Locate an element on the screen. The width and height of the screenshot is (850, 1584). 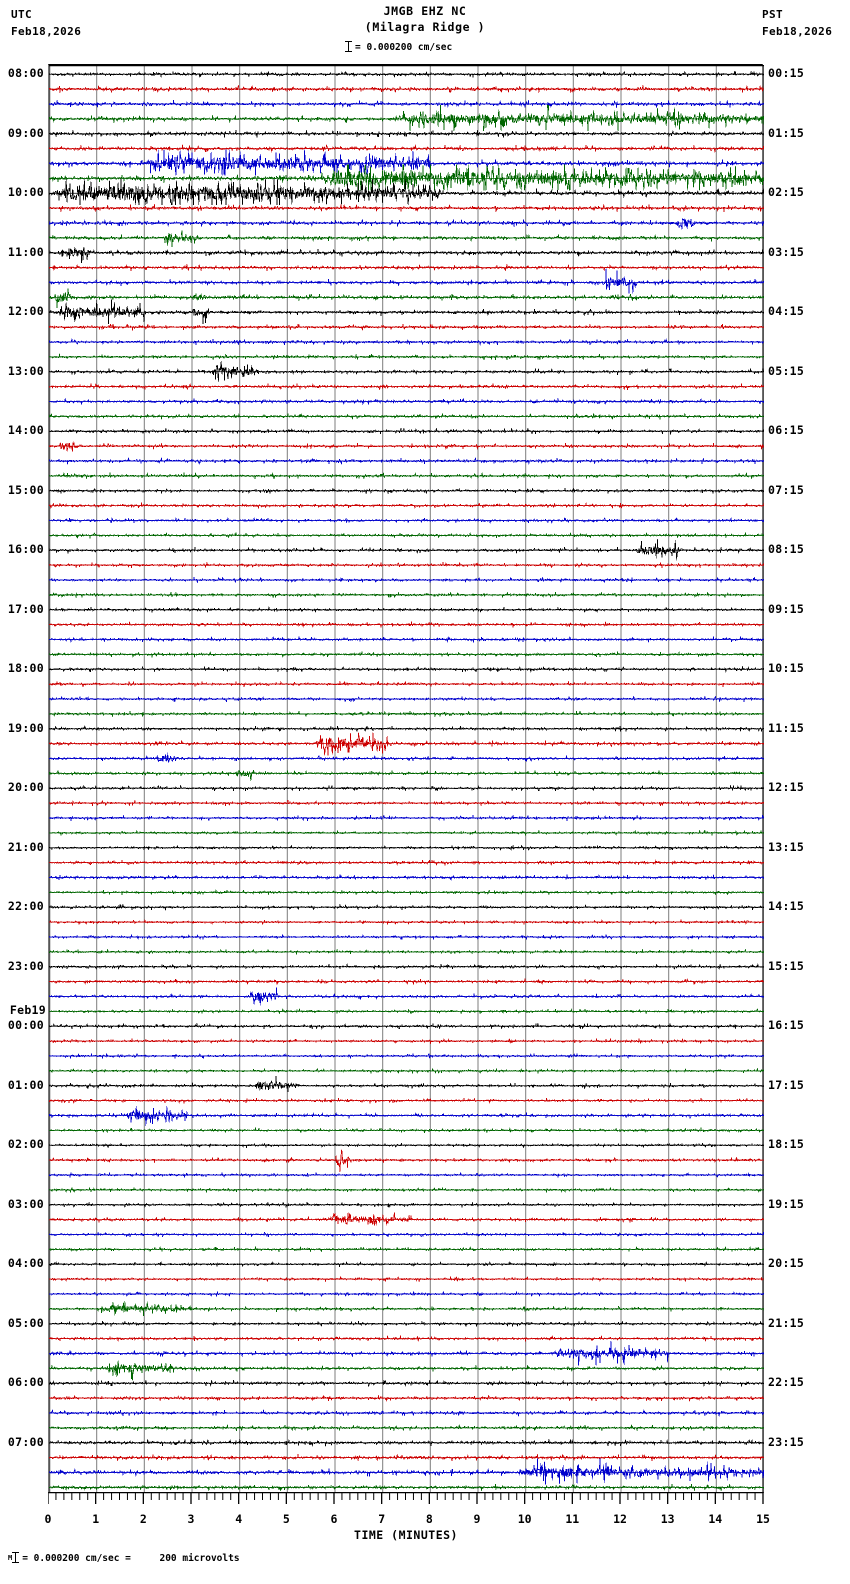
pst-hour-label: 12:15 is located at coordinates (786, 787).